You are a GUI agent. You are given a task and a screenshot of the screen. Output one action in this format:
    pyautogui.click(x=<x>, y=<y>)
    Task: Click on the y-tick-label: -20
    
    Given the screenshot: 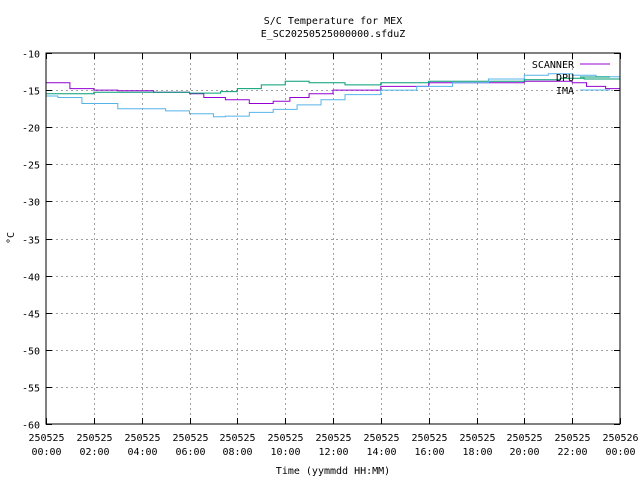 What is the action you would take?
    pyautogui.click(x=31, y=129)
    